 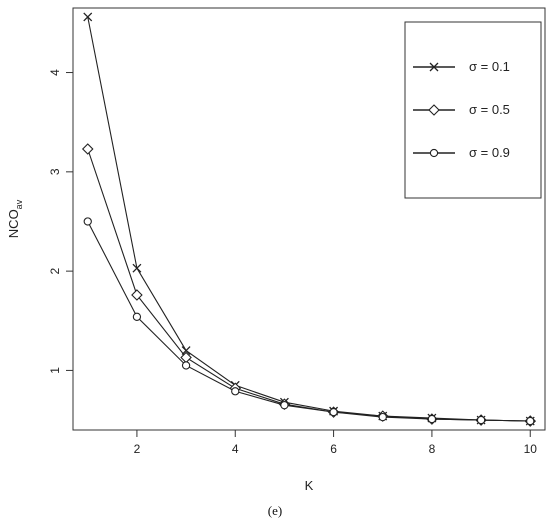 What do you see at coordinates (432, 449) in the screenshot?
I see `x-tick-label: 8` at bounding box center [432, 449].